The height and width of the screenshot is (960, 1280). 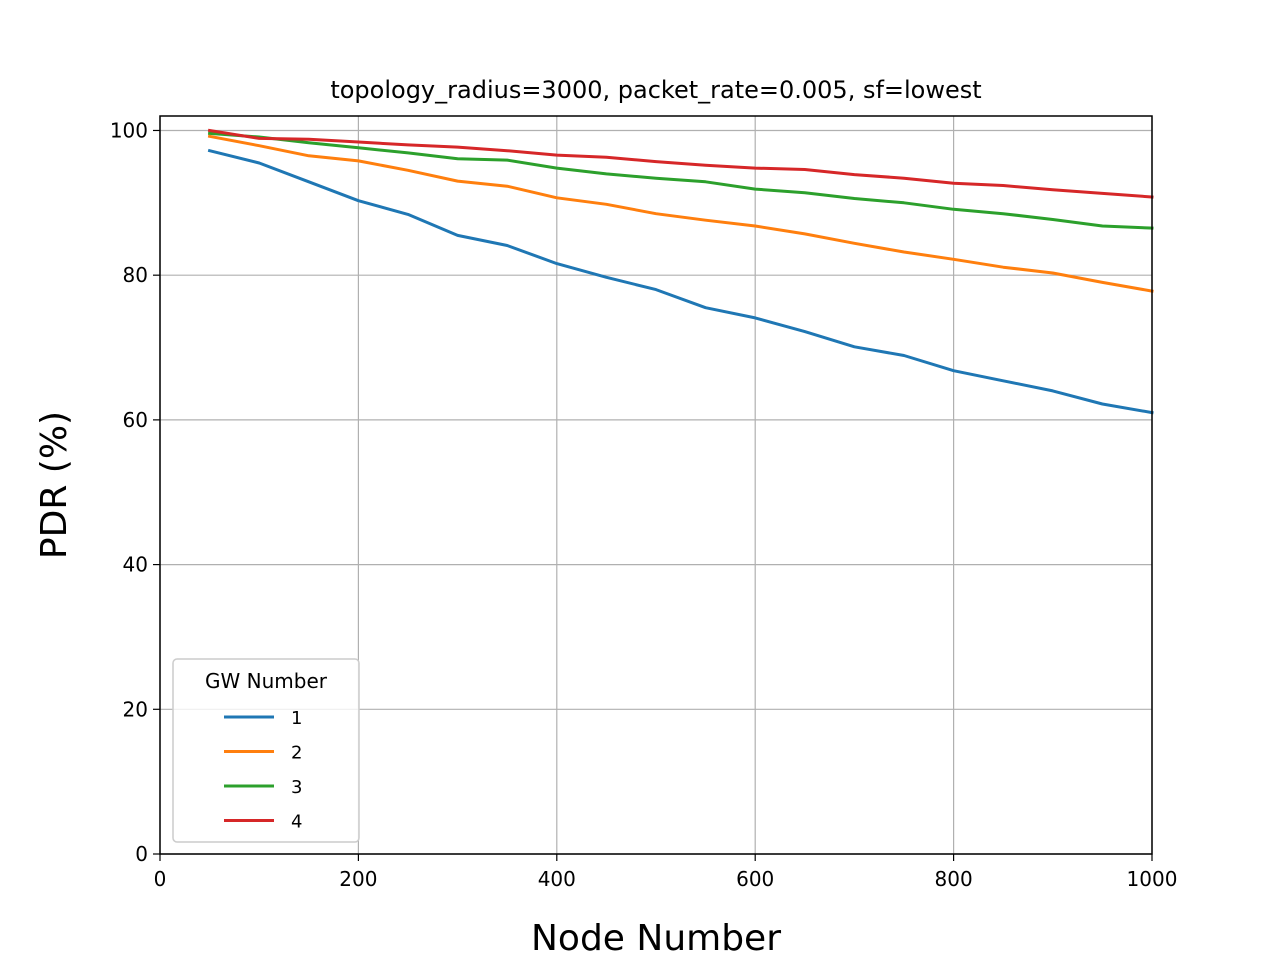 What do you see at coordinates (135, 275) in the screenshot?
I see `y-tick-label: 80` at bounding box center [135, 275].